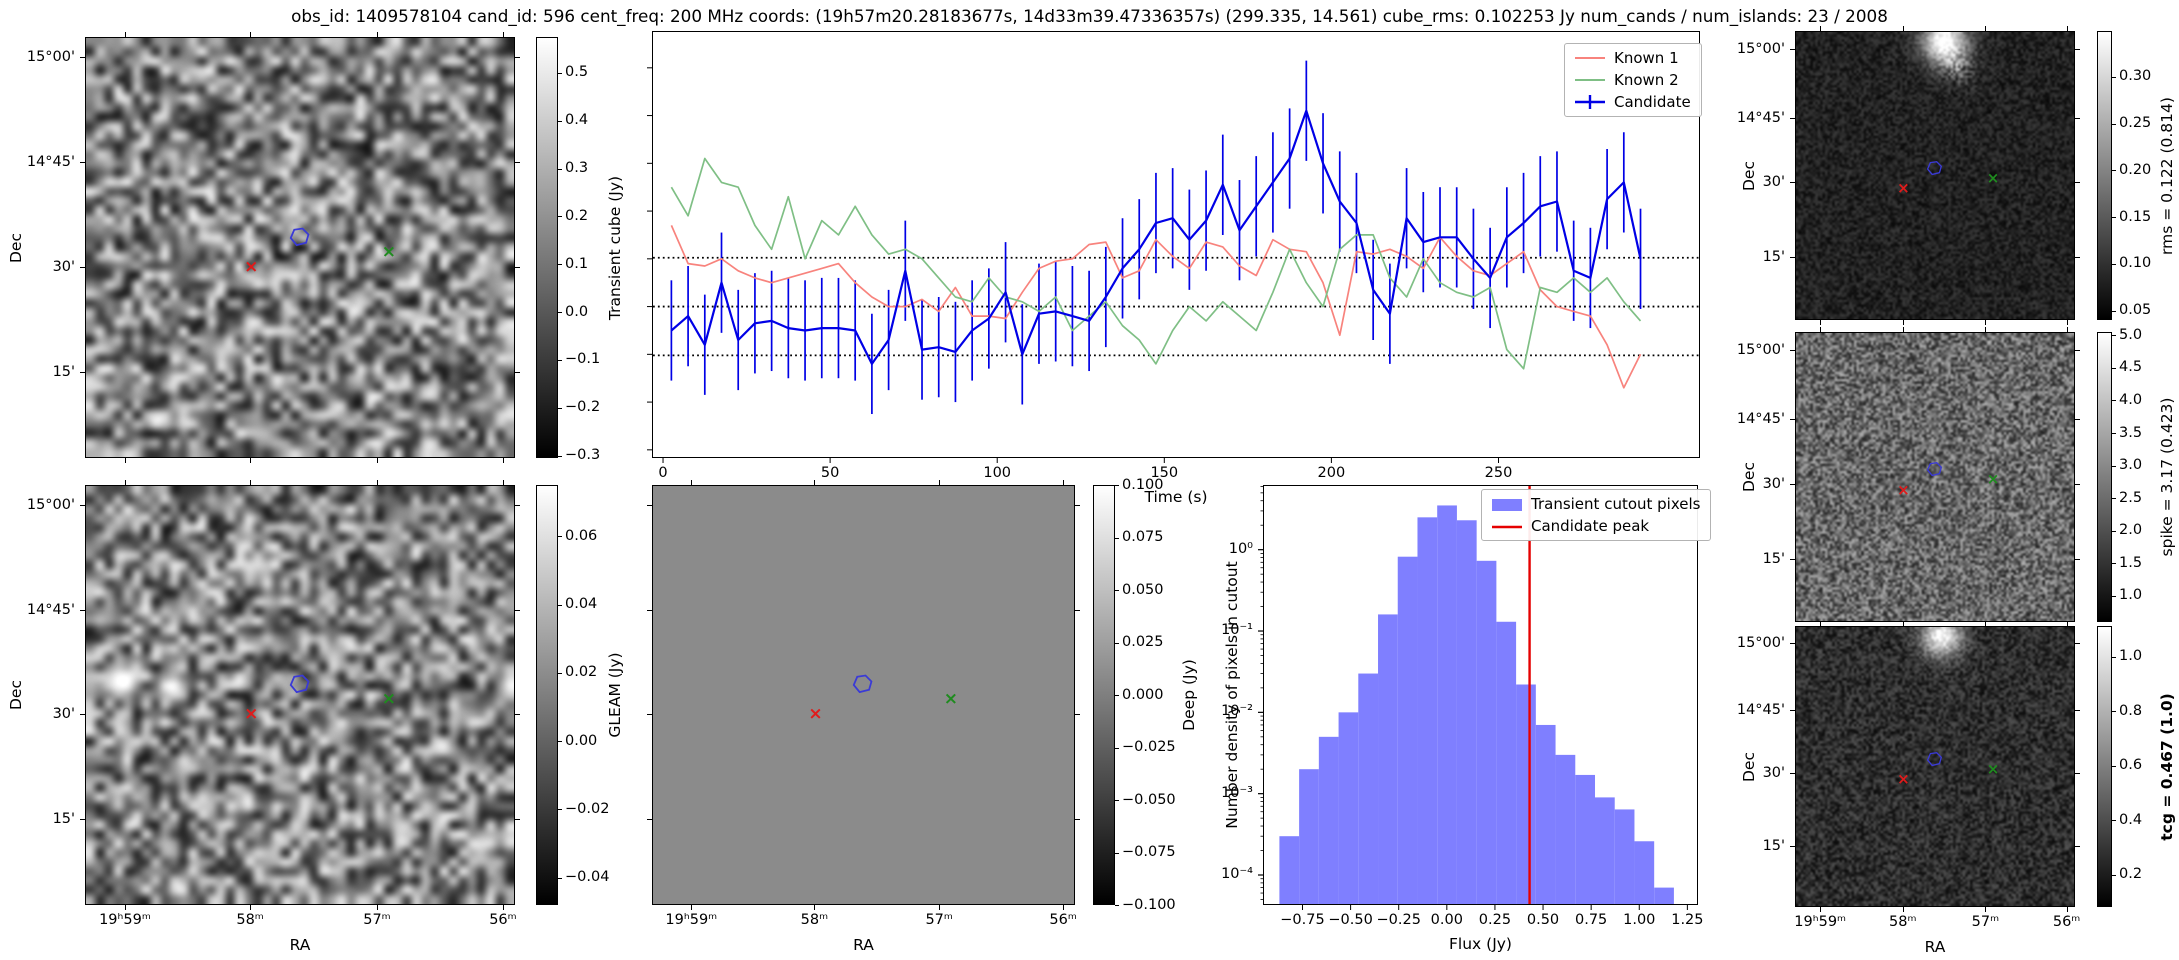 Image resolution: width=2179 pixels, height=960 pixels. What do you see at coordinates (1616, 504) in the screenshot?
I see `legend-entry-label: Transient cutout pixels` at bounding box center [1616, 504].